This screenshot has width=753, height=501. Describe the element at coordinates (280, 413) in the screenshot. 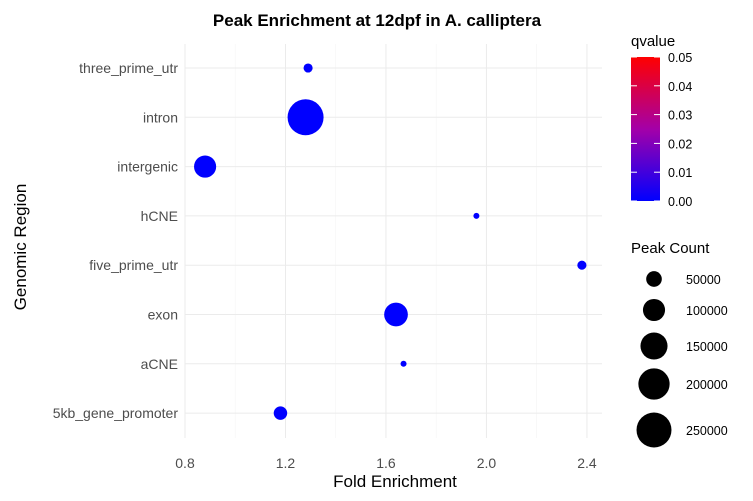

I see `data-point-5kb-gene-promoter` at that location.